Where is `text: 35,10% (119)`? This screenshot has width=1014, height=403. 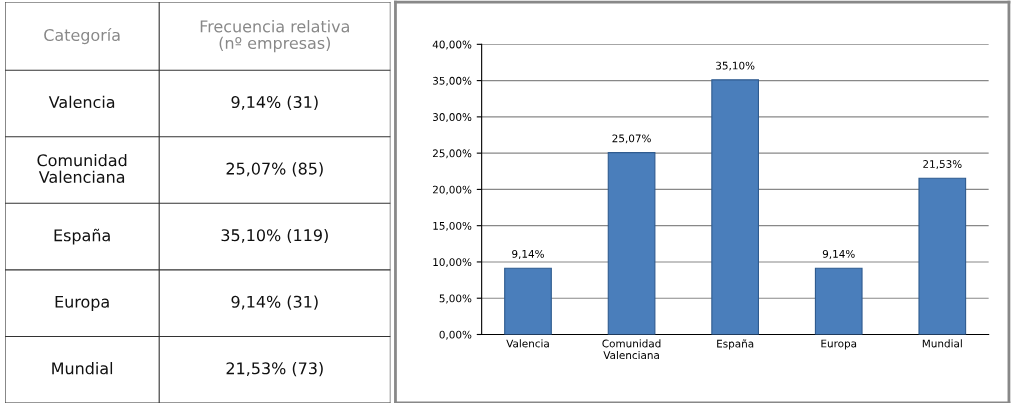 text: 35,10% (119) is located at coordinates (274, 236).